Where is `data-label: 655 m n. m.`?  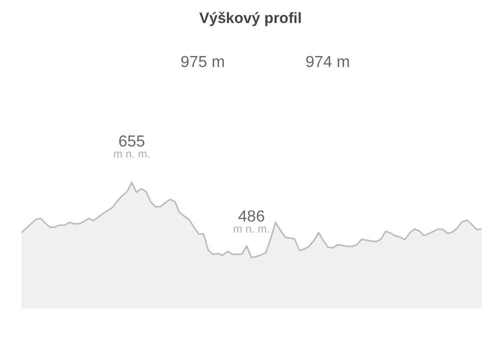 data-label: 655 m n. m. is located at coordinates (131, 147).